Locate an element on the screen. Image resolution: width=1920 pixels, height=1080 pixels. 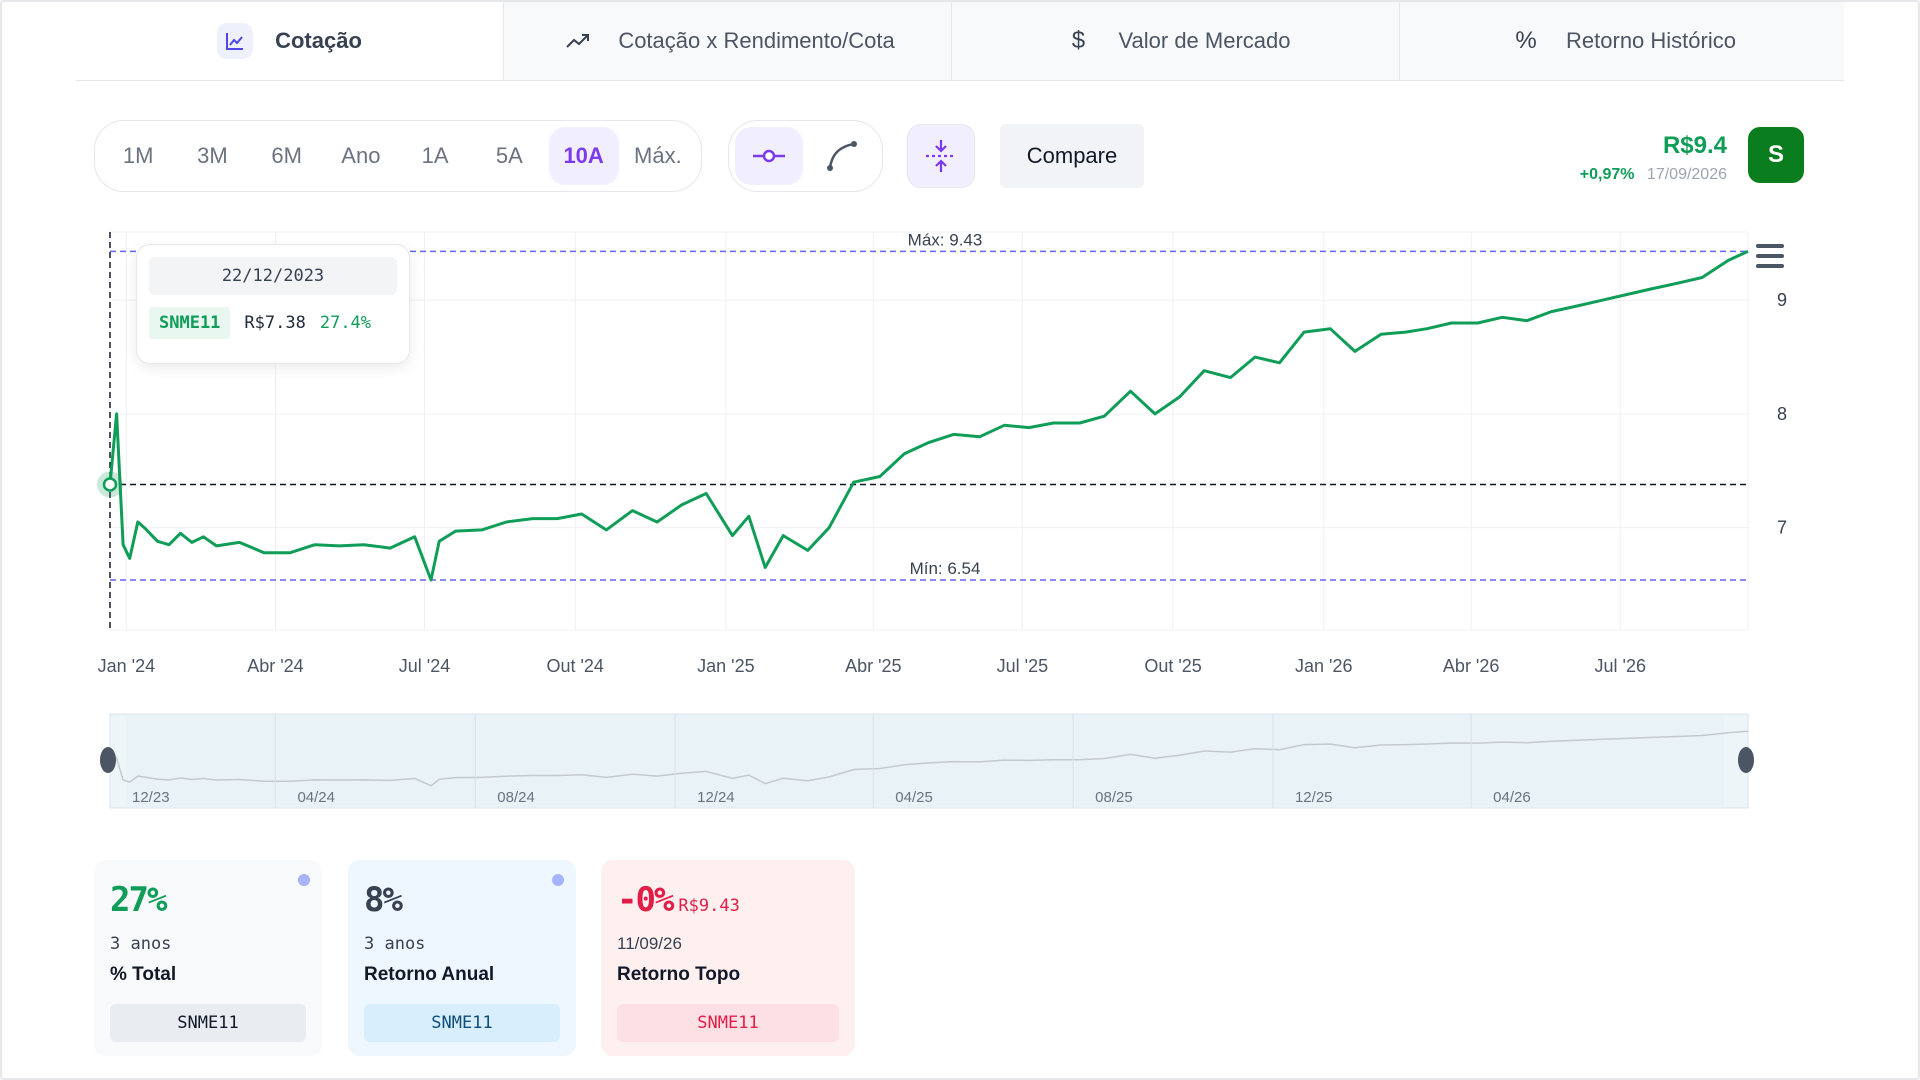
compress-button is located at coordinates (941, 156).